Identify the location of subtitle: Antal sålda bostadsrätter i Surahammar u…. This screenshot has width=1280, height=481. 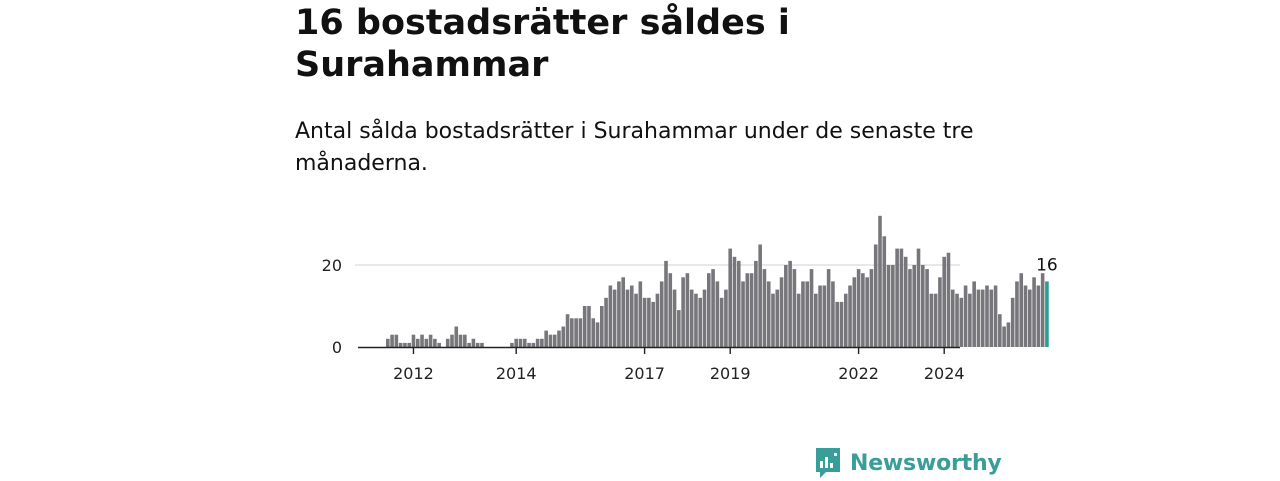
(634, 147).